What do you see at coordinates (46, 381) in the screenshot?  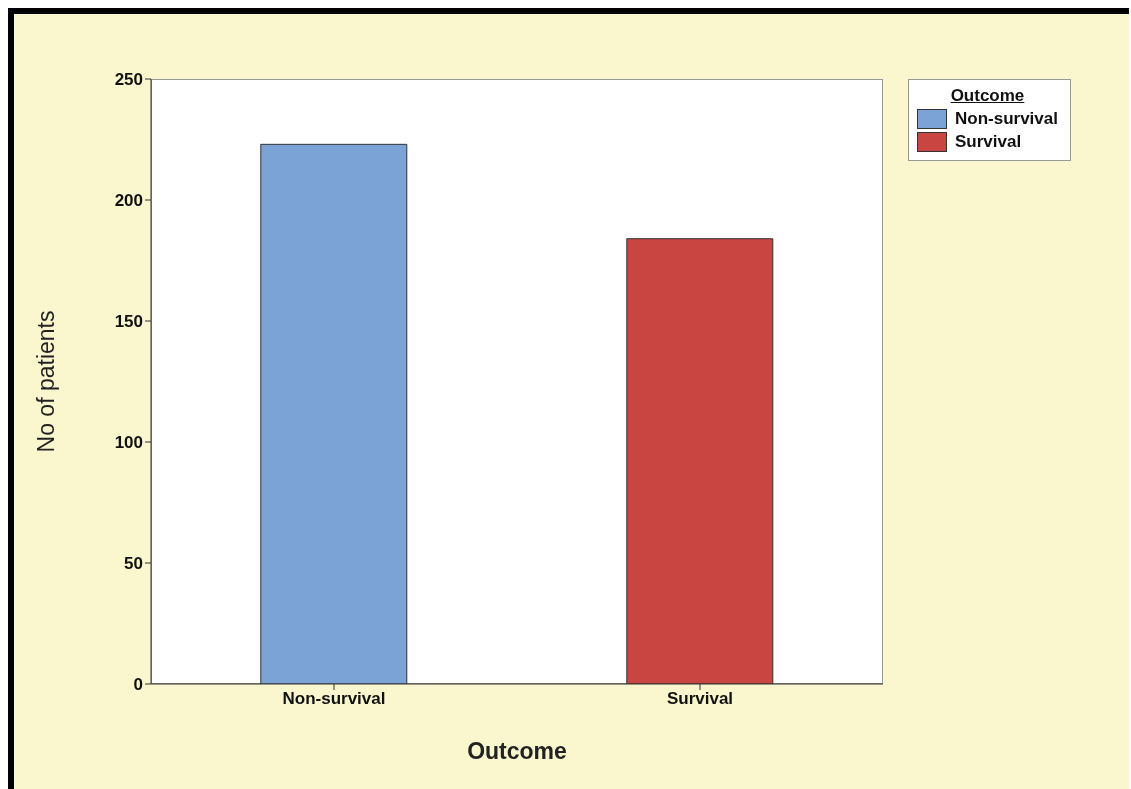 I see `y-axis-title: No of patients` at bounding box center [46, 381].